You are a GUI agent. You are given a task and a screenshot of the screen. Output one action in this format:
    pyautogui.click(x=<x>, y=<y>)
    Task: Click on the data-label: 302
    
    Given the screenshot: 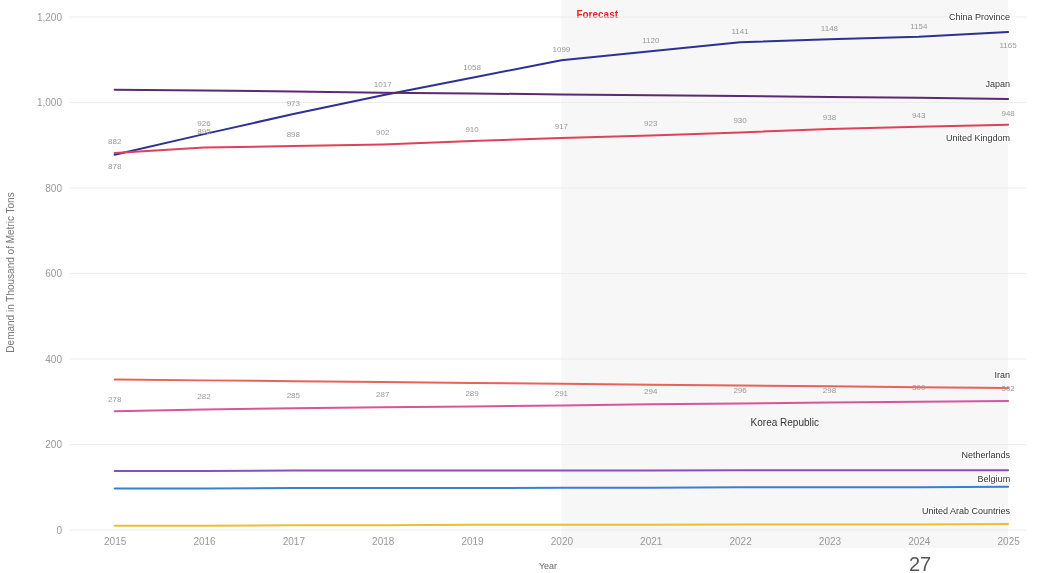 What is the action you would take?
    pyautogui.click(x=1008, y=388)
    